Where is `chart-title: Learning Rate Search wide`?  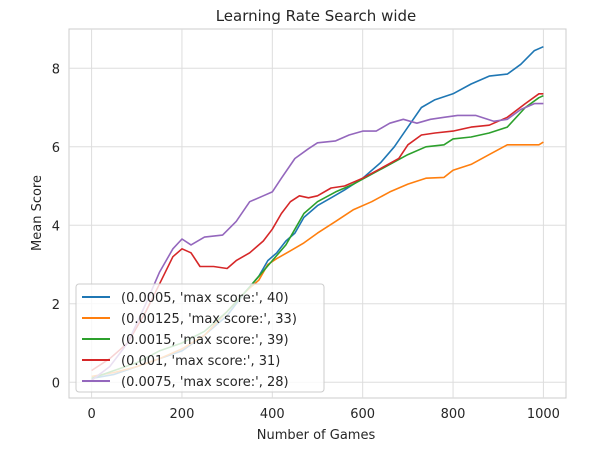 chart-title: Learning Rate Search wide is located at coordinates (316, 16).